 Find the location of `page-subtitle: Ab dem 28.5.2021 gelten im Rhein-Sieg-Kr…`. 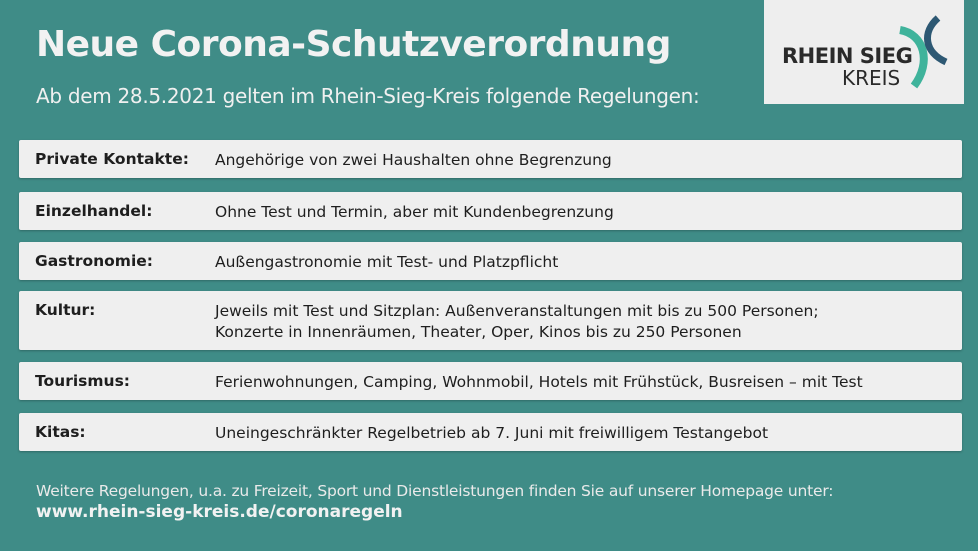

page-subtitle: Ab dem 28.5.2021 gelten im Rhein-Sieg-Kr… is located at coordinates (368, 96).